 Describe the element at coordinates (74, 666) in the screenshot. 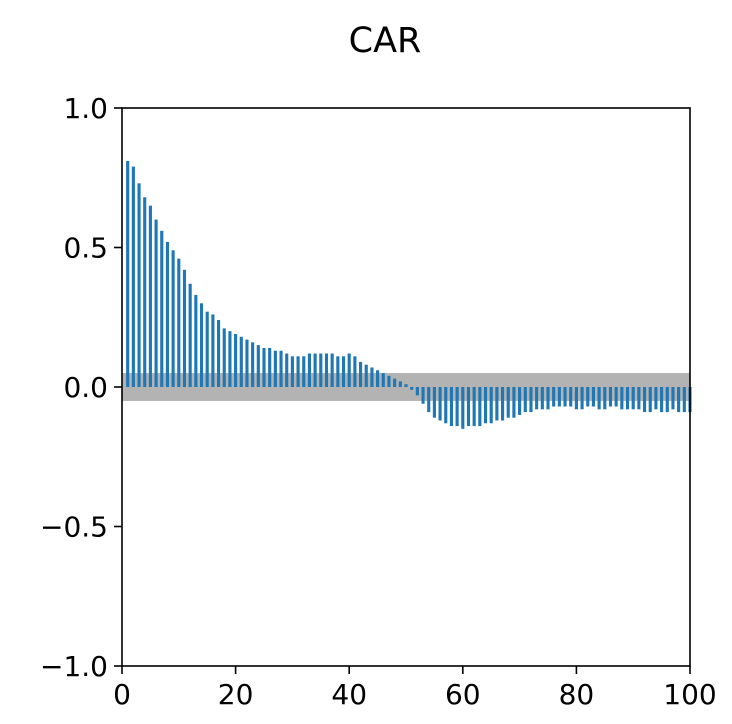

I see `y-tick-label: −1.0` at that location.